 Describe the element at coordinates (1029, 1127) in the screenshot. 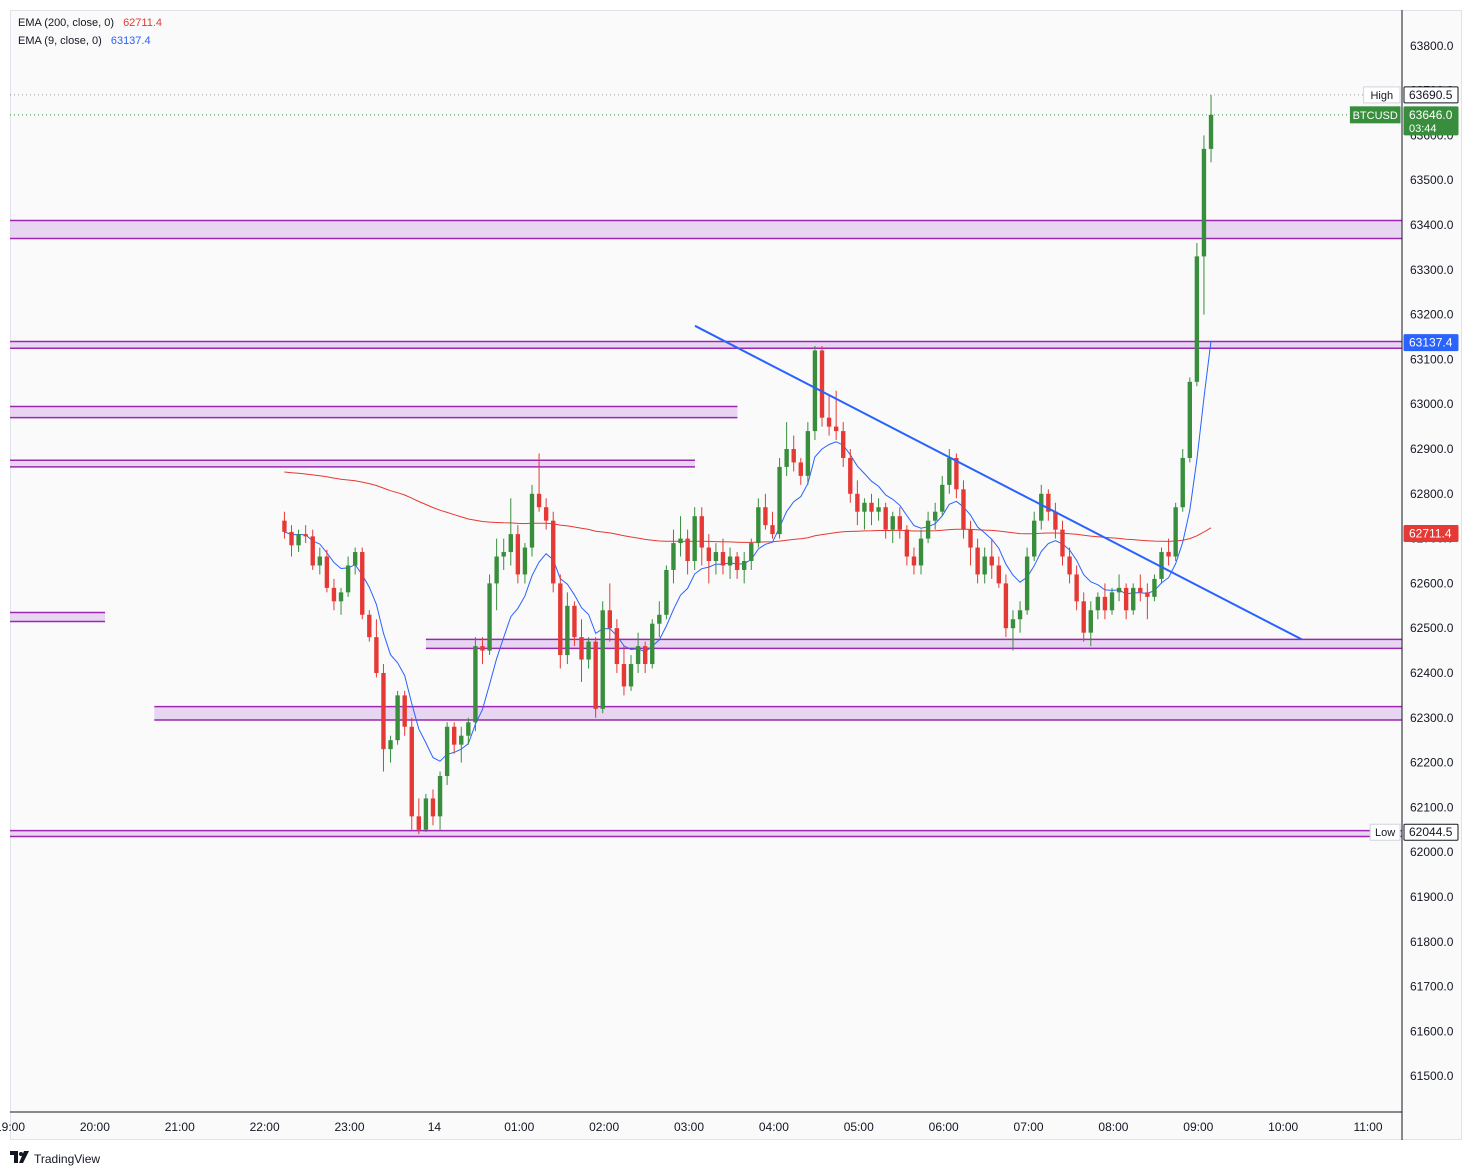

I see `x-tick-label-12: 07:00` at that location.